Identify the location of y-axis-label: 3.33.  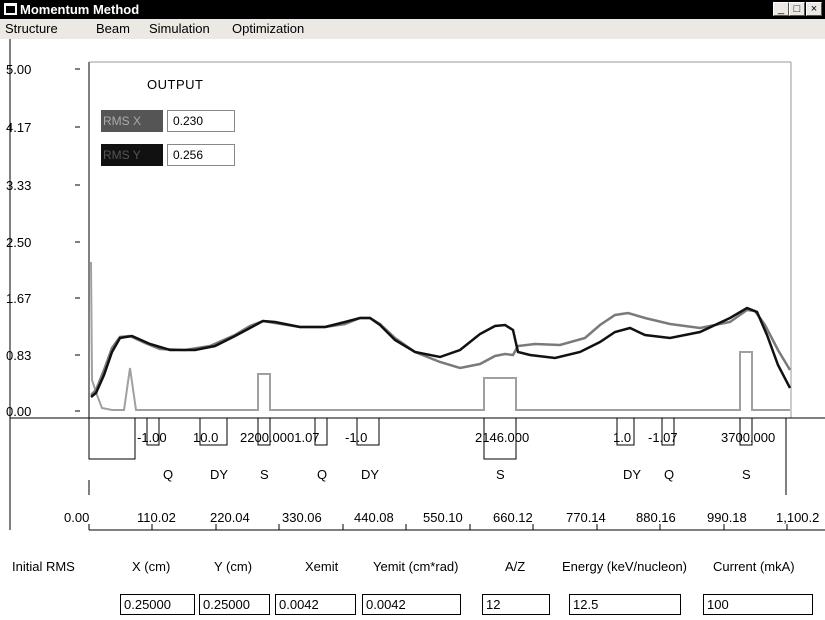
(19, 185).